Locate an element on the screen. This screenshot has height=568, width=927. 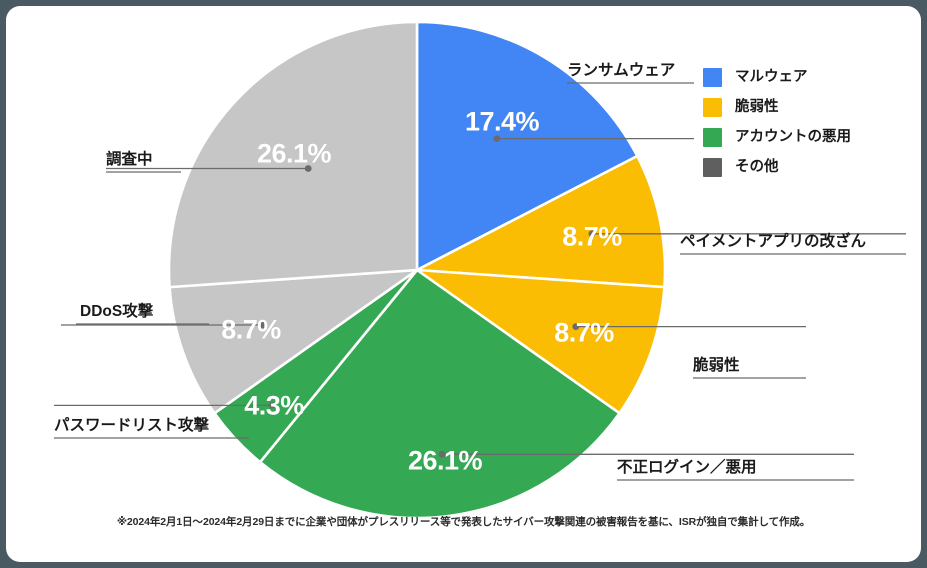
legend-item: その他 is located at coordinates (777, 167).